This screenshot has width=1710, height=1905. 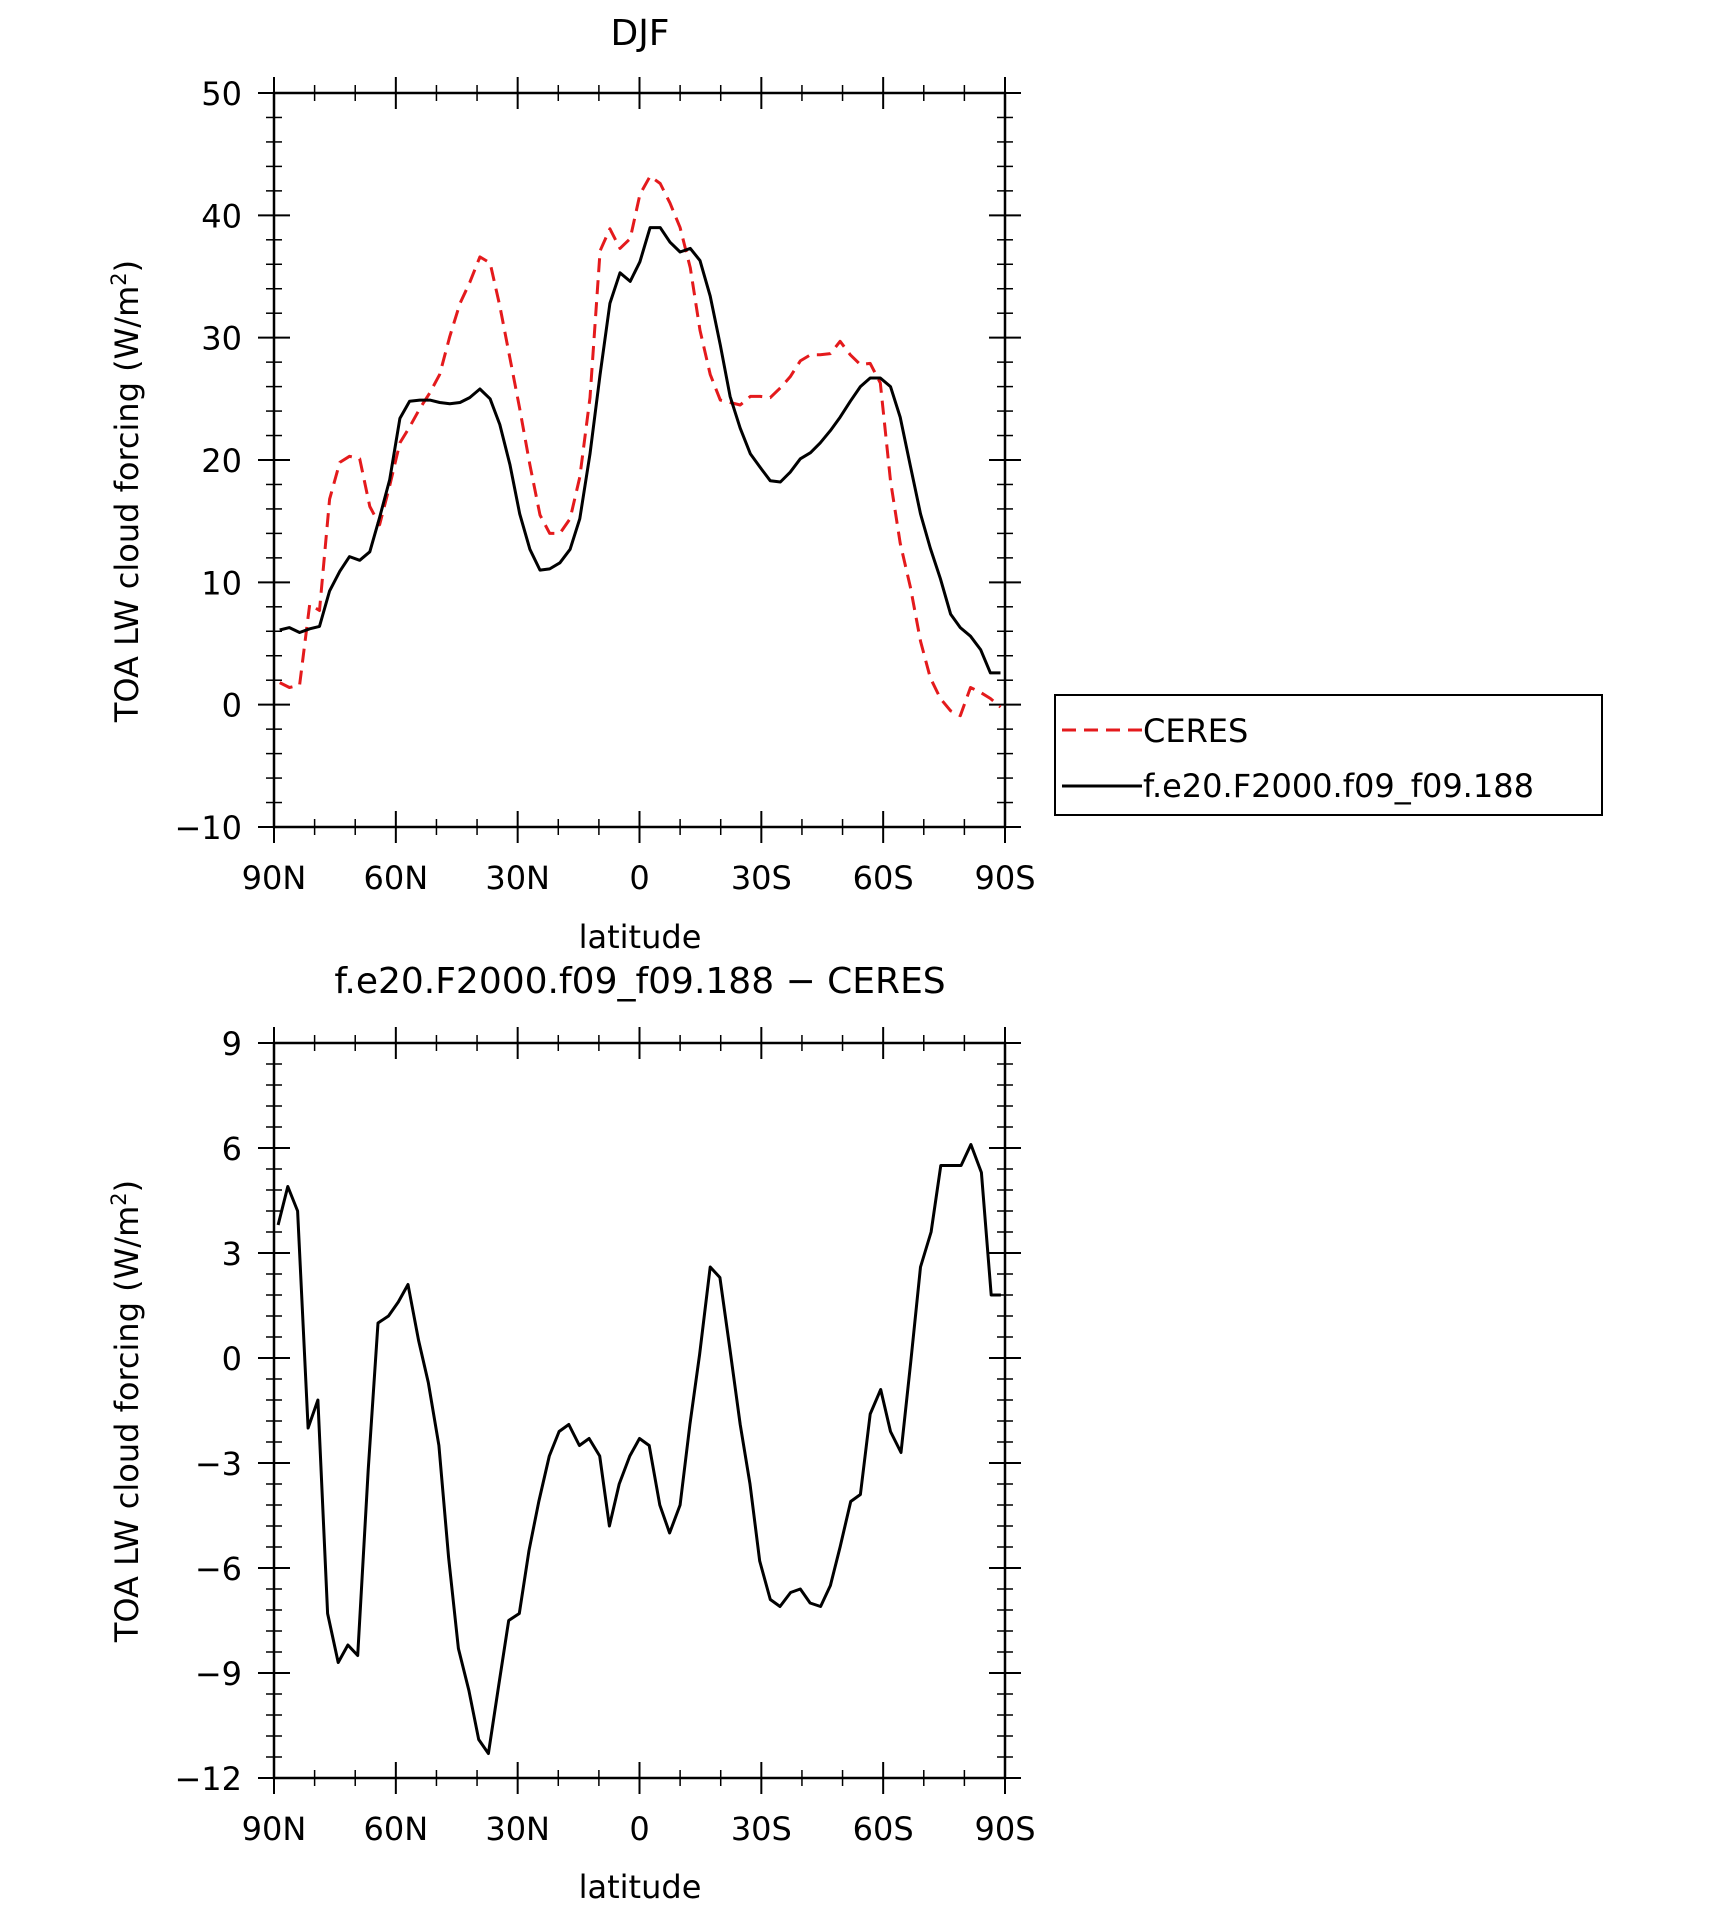 I want to click on y-tick-label: −3, so click(x=218, y=1464).